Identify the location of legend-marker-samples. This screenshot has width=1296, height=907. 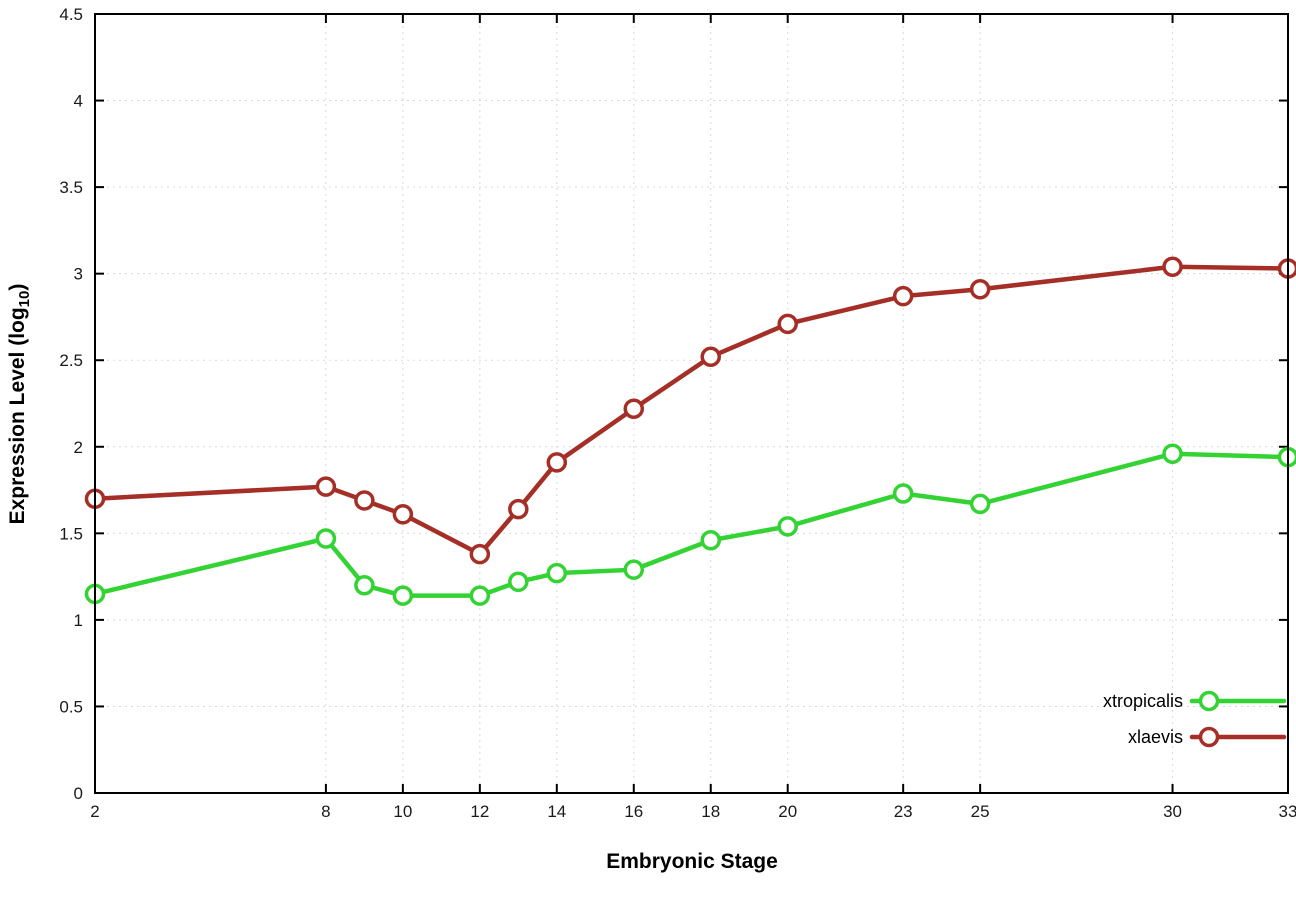
(1238, 719).